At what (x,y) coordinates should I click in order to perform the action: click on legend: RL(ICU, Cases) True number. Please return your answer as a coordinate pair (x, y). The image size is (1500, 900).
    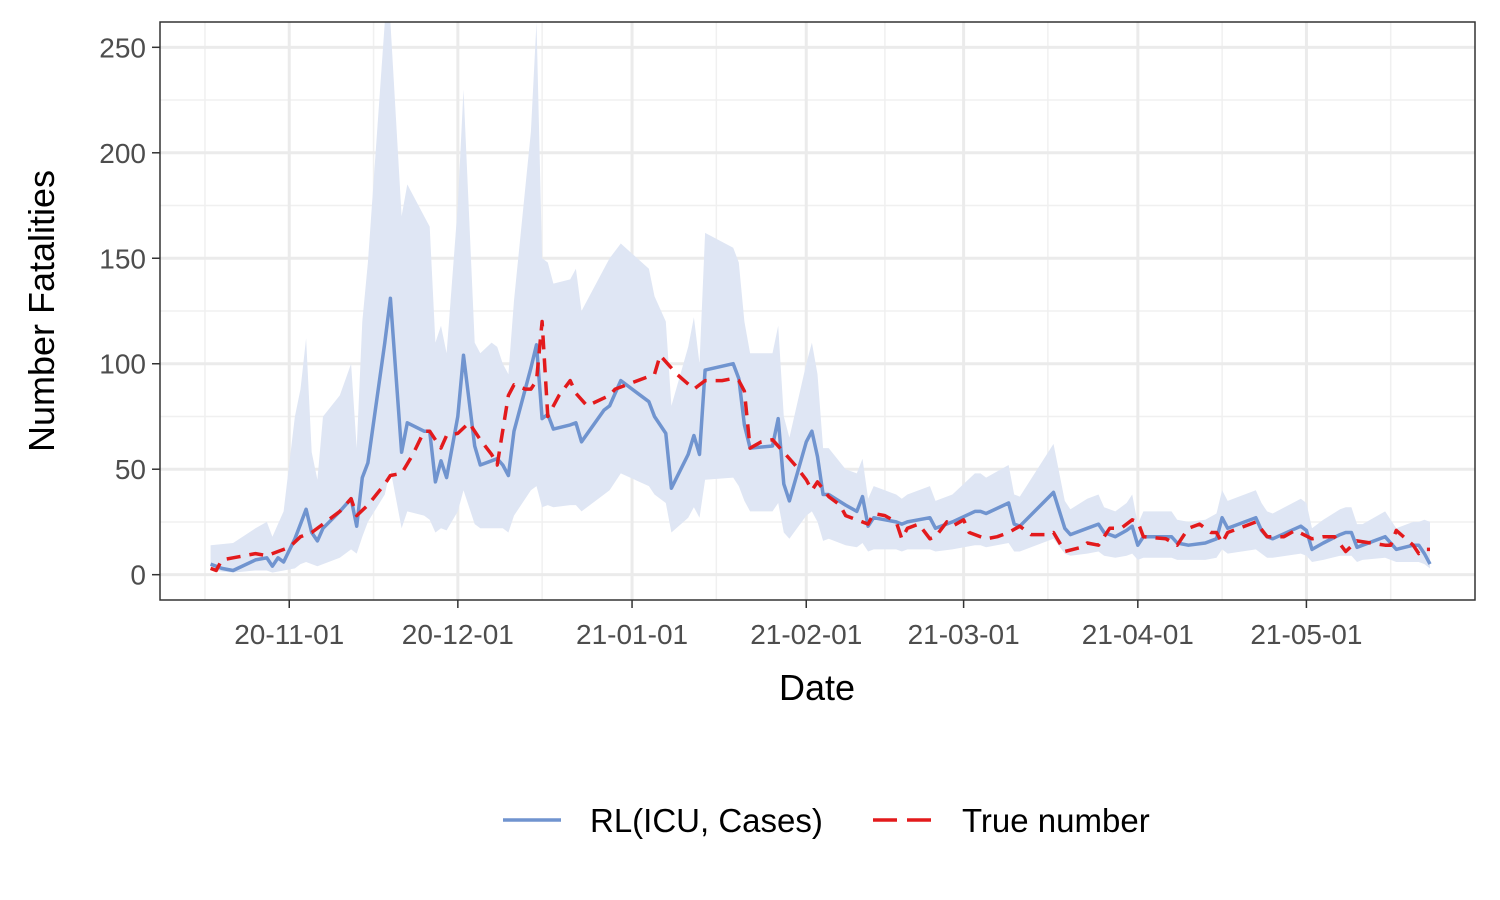
    Looking at the image, I should click on (826, 820).